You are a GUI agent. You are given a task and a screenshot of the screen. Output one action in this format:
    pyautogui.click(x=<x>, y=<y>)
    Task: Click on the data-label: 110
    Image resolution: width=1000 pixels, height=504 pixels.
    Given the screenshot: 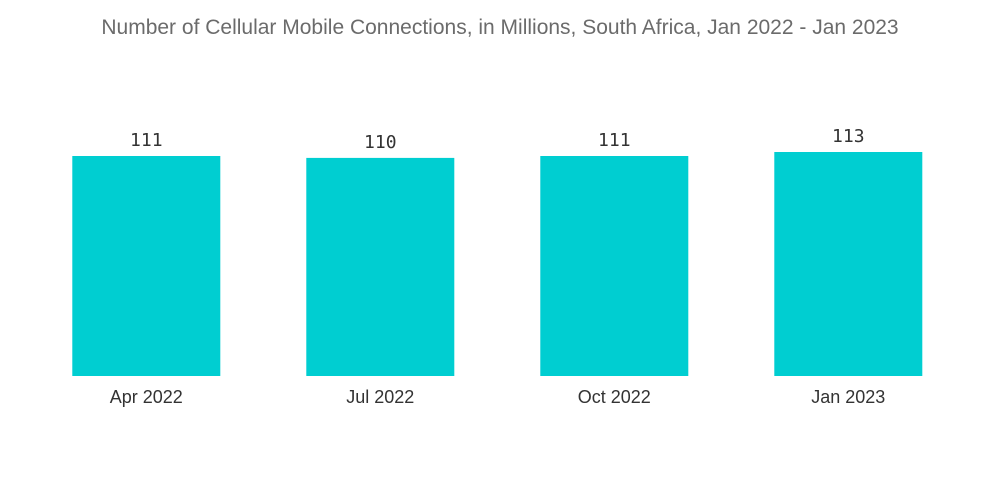 What is the action you would take?
    pyautogui.click(x=380, y=142)
    